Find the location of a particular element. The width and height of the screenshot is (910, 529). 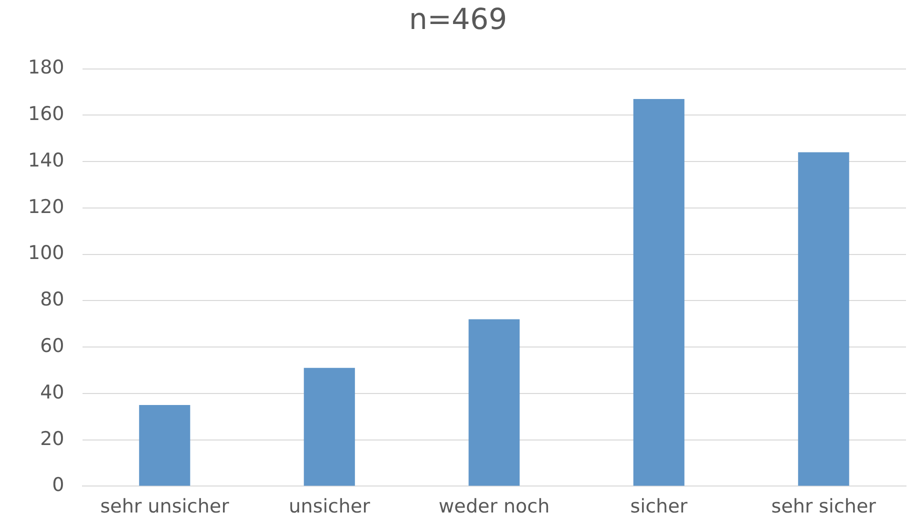

y-tick-label: 40 is located at coordinates (52, 392).